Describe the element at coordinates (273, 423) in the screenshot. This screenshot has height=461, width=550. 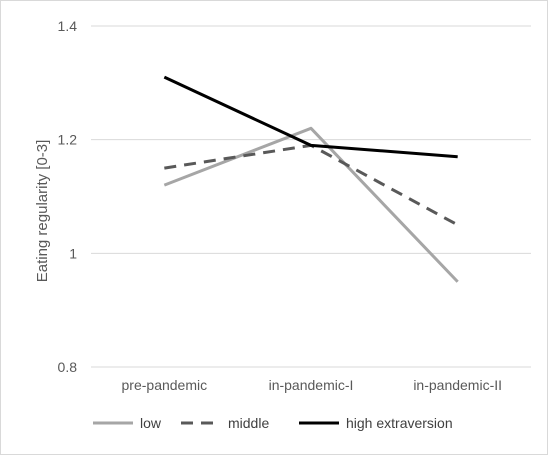
I see `legend: low middle high extraversion` at that location.